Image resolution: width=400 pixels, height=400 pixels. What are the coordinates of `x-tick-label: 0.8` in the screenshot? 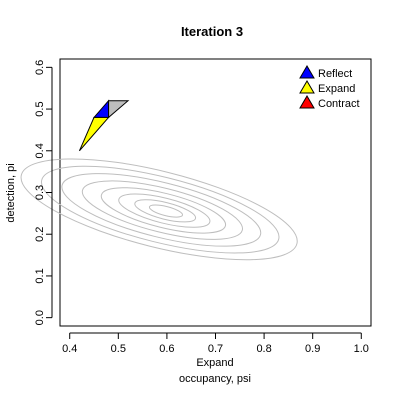 It's located at (263, 349).